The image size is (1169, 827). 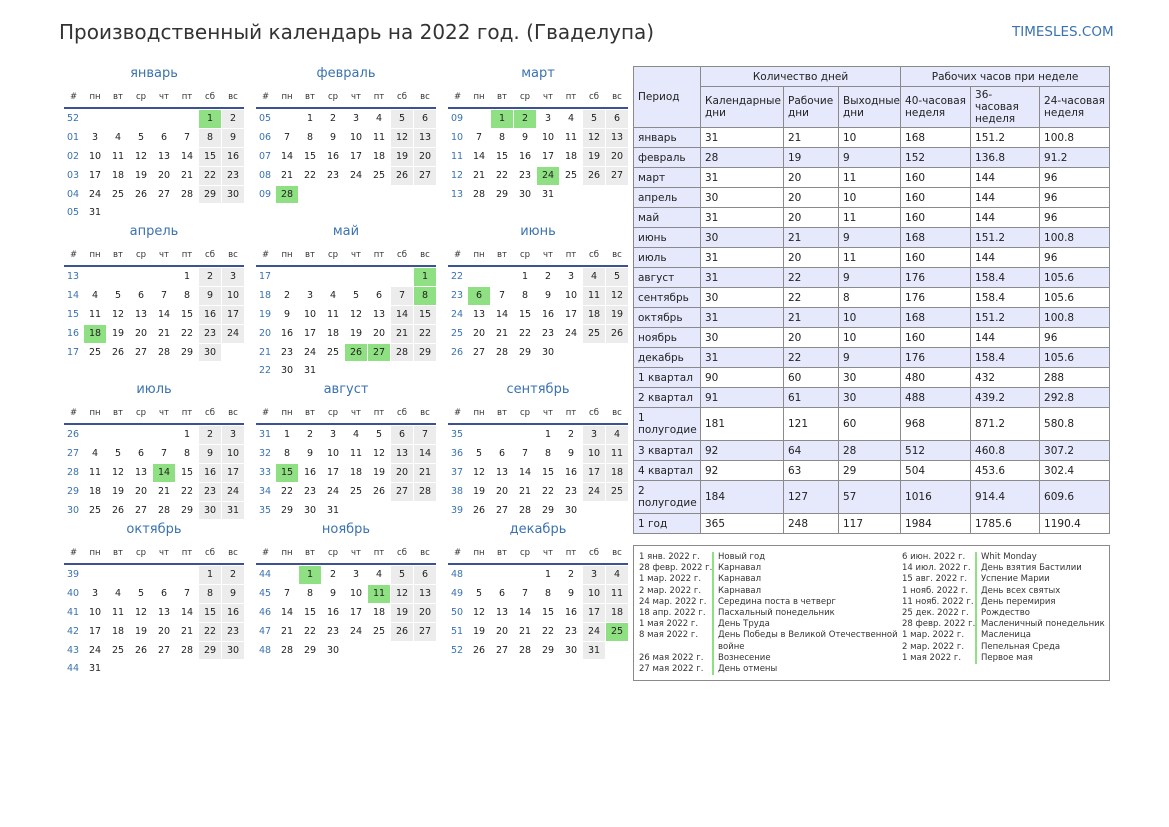 What do you see at coordinates (265, 371) in the screenshot?
I see `week-number: 22` at bounding box center [265, 371].